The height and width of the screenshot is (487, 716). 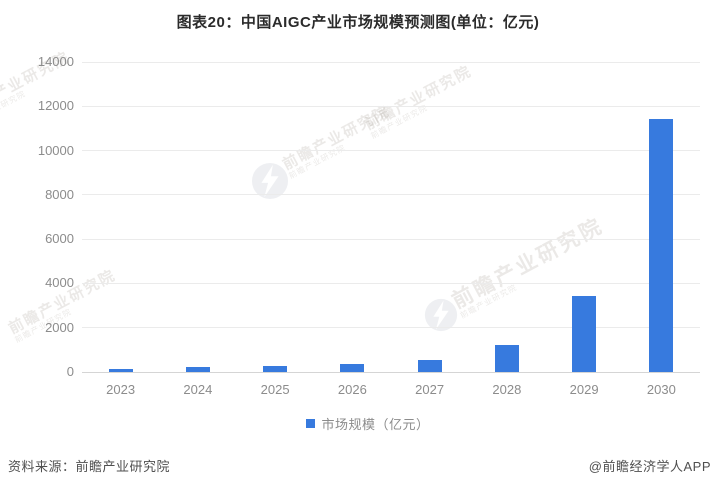 What do you see at coordinates (55, 106) in the screenshot?
I see `y-tick-label-12000: 12000` at bounding box center [55, 106].